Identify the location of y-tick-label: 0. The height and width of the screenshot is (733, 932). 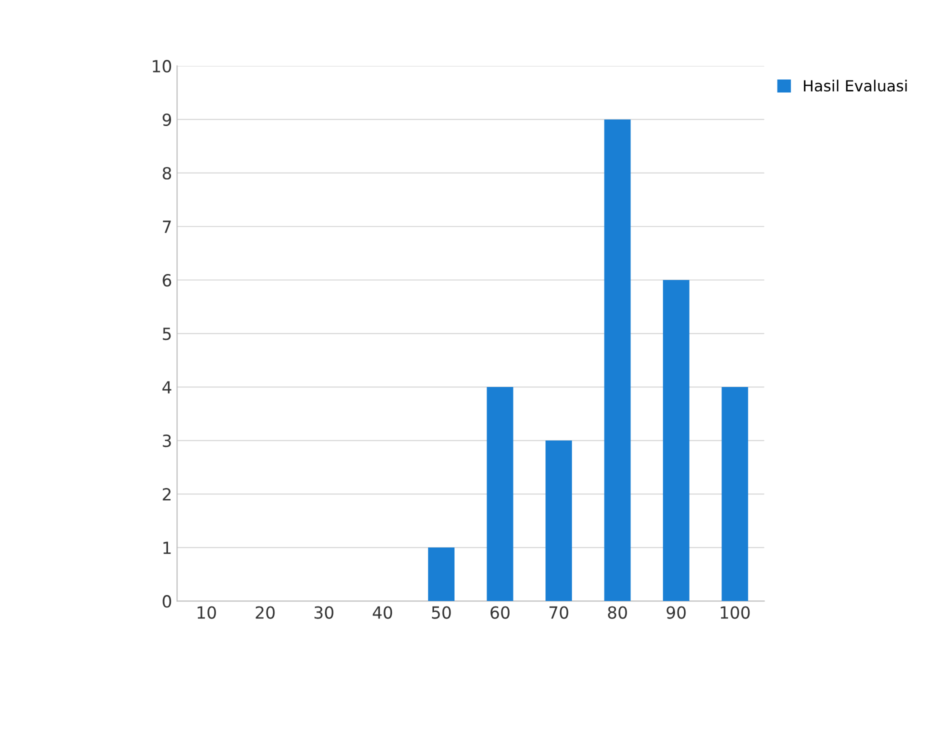
(167, 601).